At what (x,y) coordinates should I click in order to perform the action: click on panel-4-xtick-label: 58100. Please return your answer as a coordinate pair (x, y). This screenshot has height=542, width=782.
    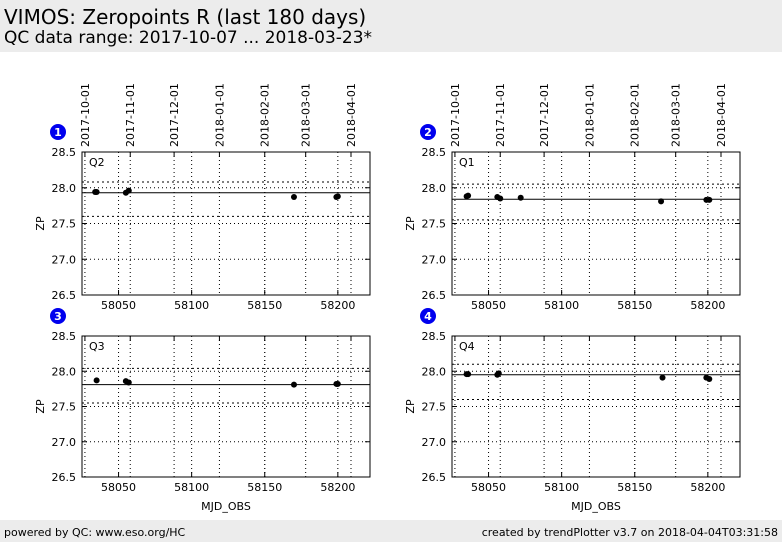
    Looking at the image, I should click on (561, 487).